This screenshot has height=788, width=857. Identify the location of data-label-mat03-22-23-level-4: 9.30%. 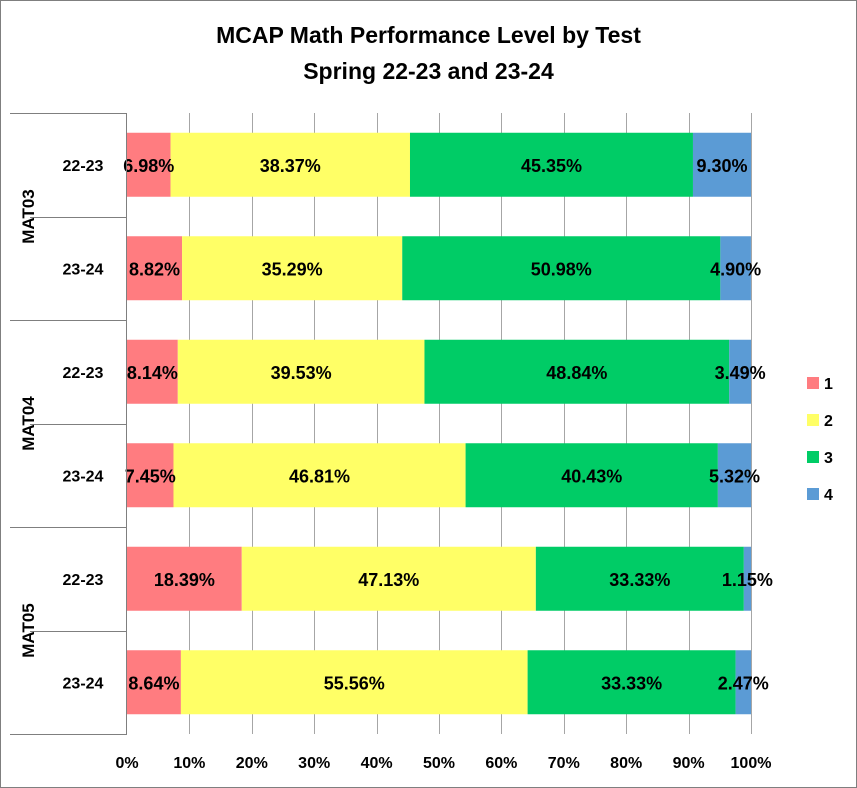
(721, 166).